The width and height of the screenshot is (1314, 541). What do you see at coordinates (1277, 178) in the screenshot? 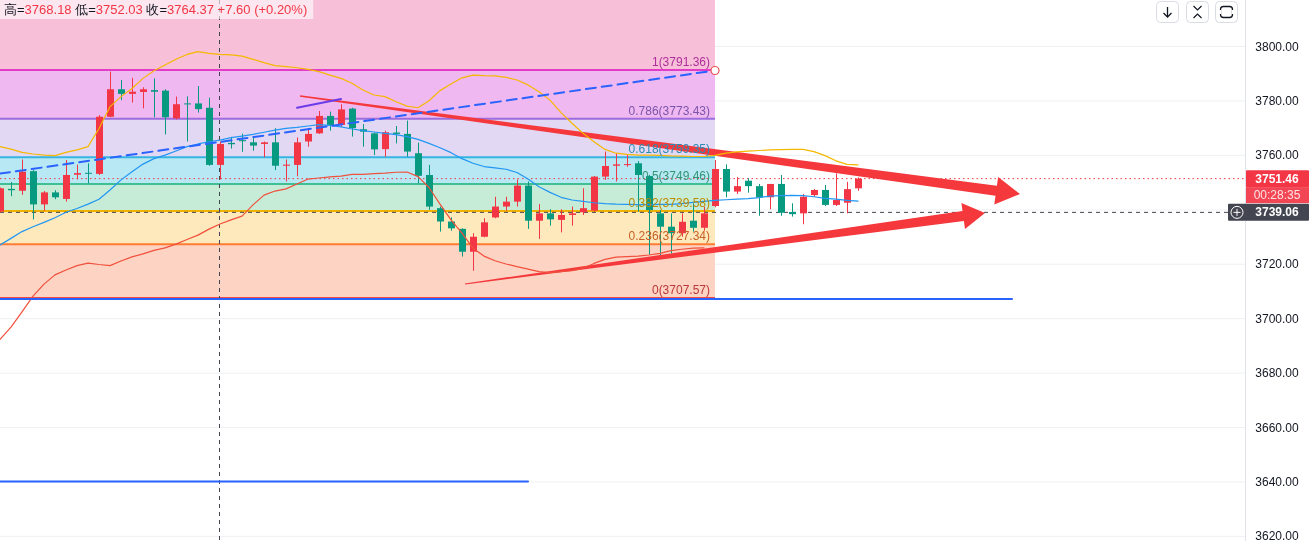
I see `ref-line-label: 3751.46` at bounding box center [1277, 178].